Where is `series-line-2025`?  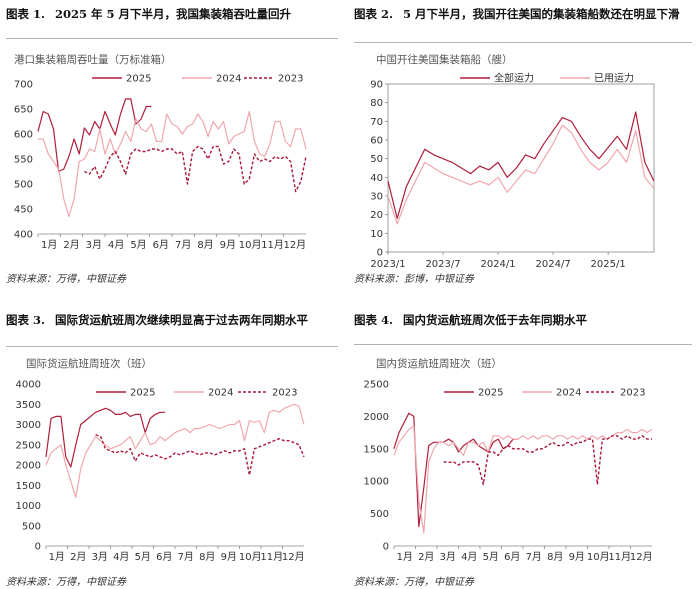
series-line-2025 is located at coordinates (94, 135).